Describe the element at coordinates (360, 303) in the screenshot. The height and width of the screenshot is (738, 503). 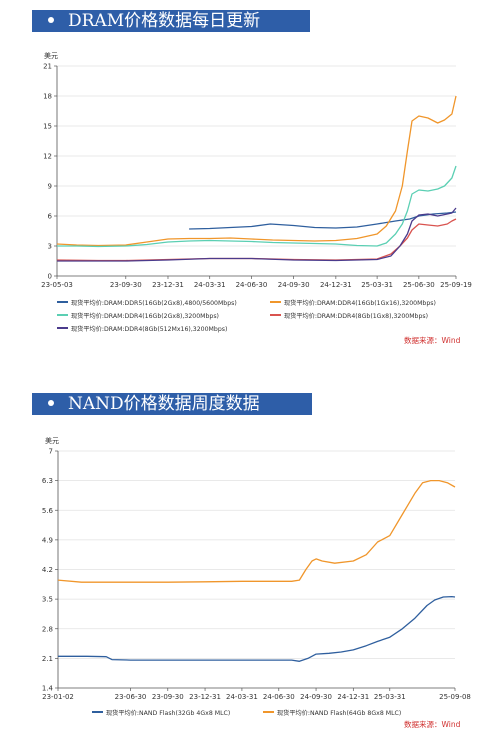
I see `legend-label: 现货平均价:DRAM:DDR4(16Gb(1Gx16),3200Mbps)` at that location.